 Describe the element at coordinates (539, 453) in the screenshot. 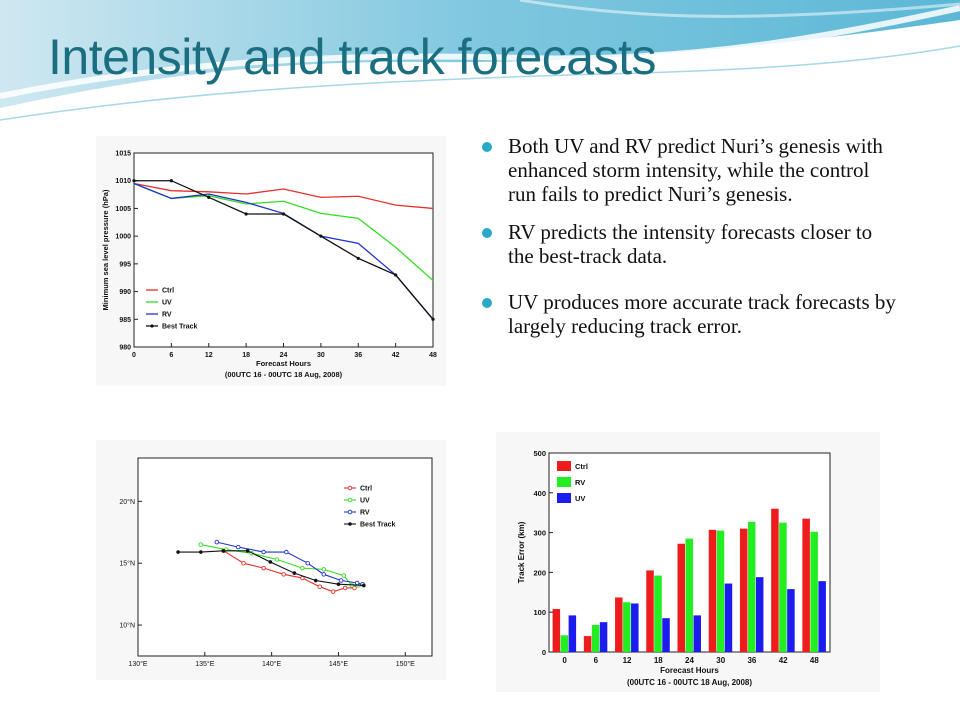

I see `y-tick-label: 500` at that location.